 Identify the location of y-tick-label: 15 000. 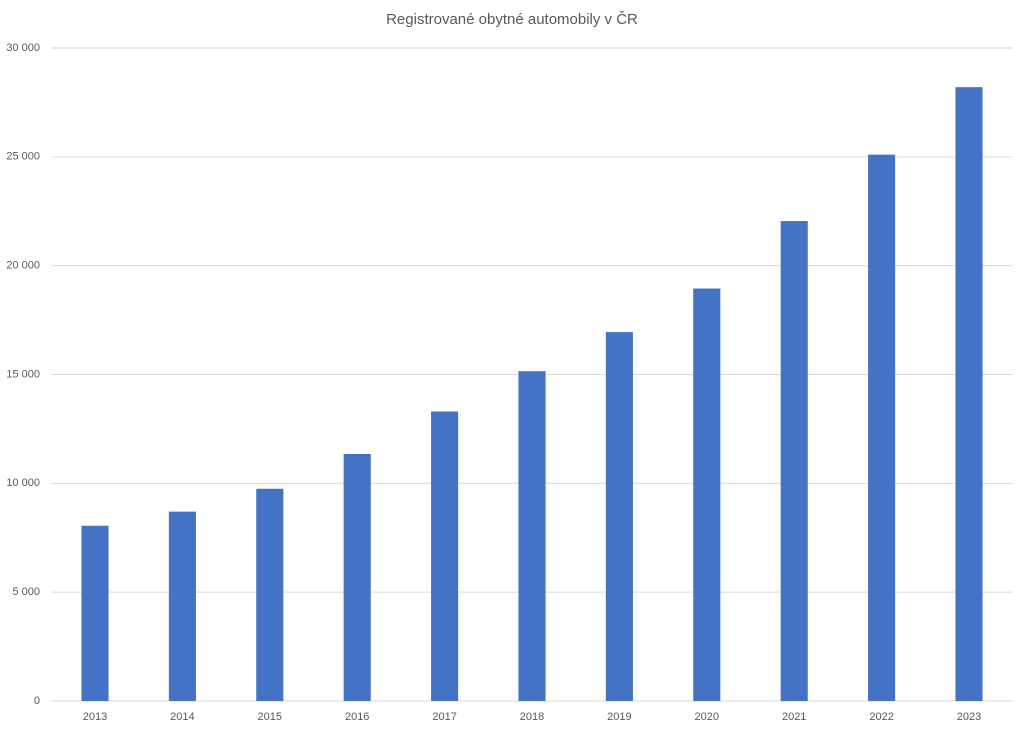
(23, 374).